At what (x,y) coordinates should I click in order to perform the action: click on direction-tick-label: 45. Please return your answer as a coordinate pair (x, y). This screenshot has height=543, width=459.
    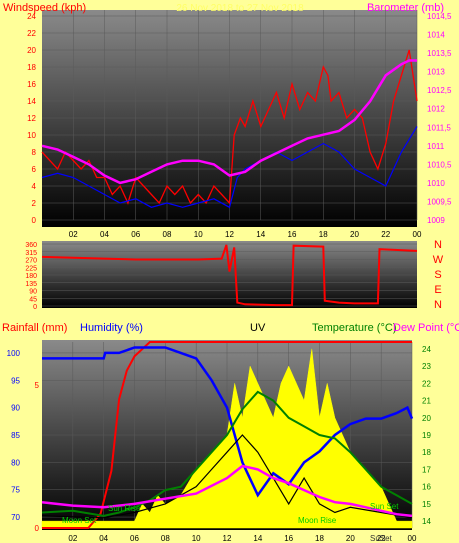
    Looking at the image, I should click on (33, 299).